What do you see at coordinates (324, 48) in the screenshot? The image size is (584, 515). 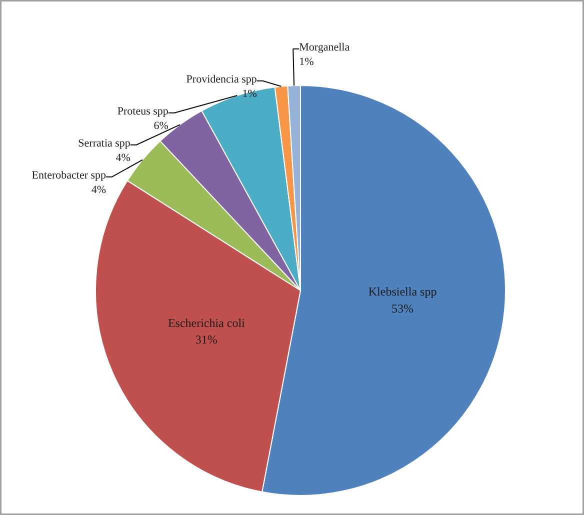 I see `slice-label: Morganella` at bounding box center [324, 48].